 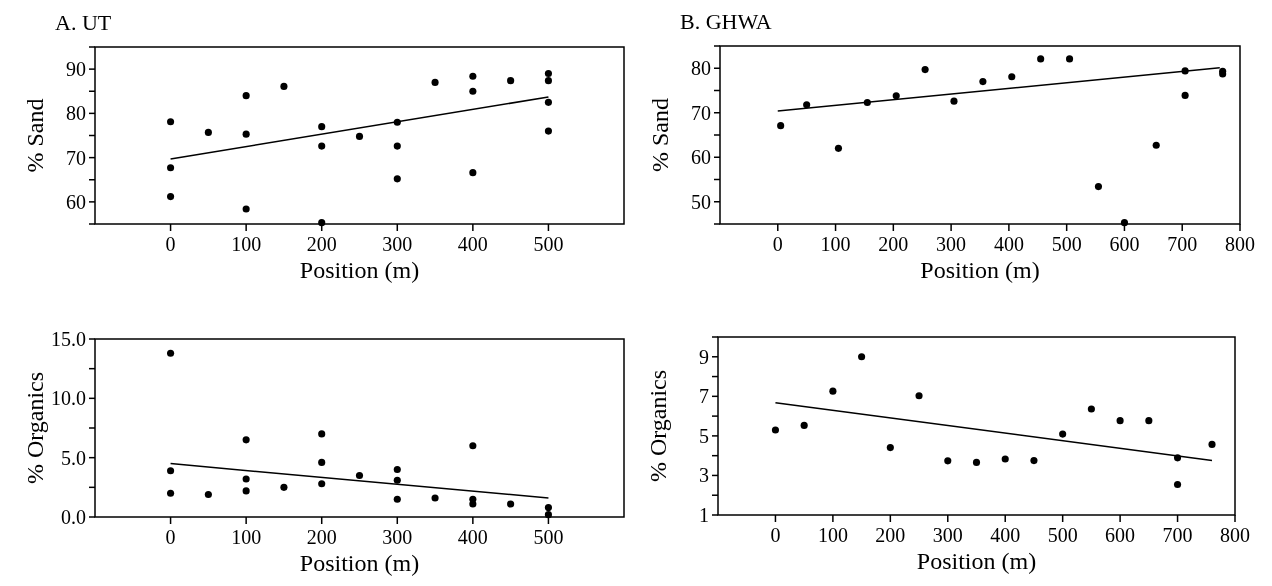 I want to click on y-tick-label: 50, so click(x=701, y=201).